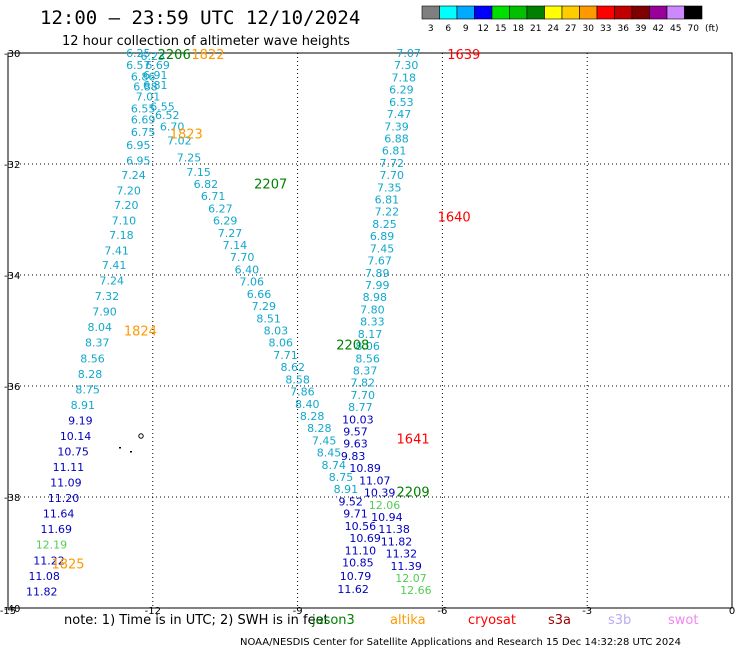  Describe the element at coordinates (358, 562) in the screenshot. I see `wave-height-value: 10.85` at that location.